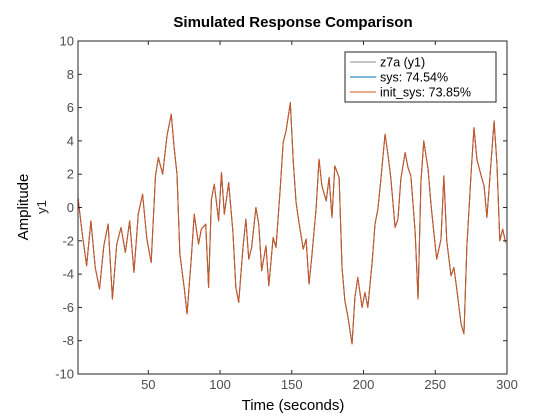 This screenshot has width=560, height=420. What do you see at coordinates (364, 384) in the screenshot?
I see `x-tick-label-200: 200` at bounding box center [364, 384].